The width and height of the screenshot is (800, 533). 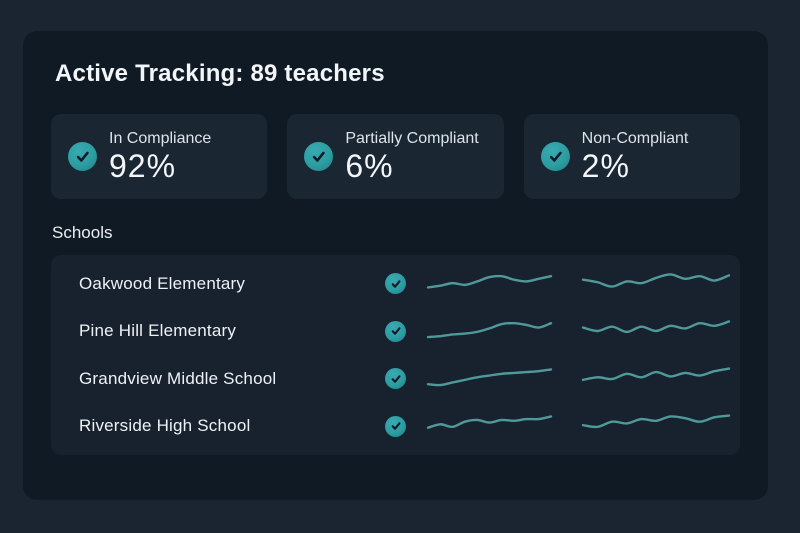 I want to click on stat-card-non-compliant: Non-Compliant 2%, so click(x=631, y=156).